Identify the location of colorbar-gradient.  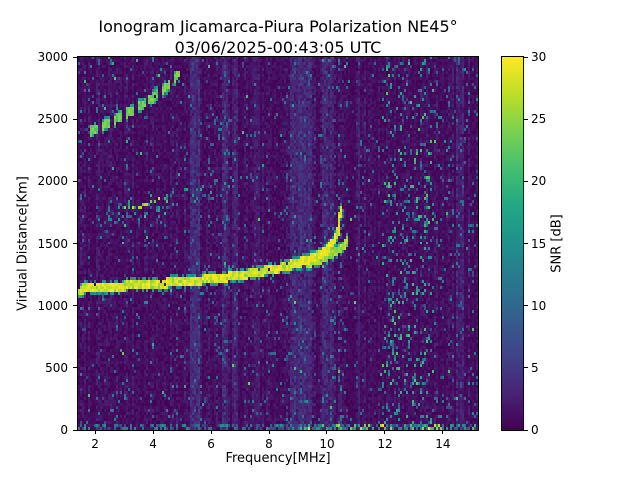
(512, 243).